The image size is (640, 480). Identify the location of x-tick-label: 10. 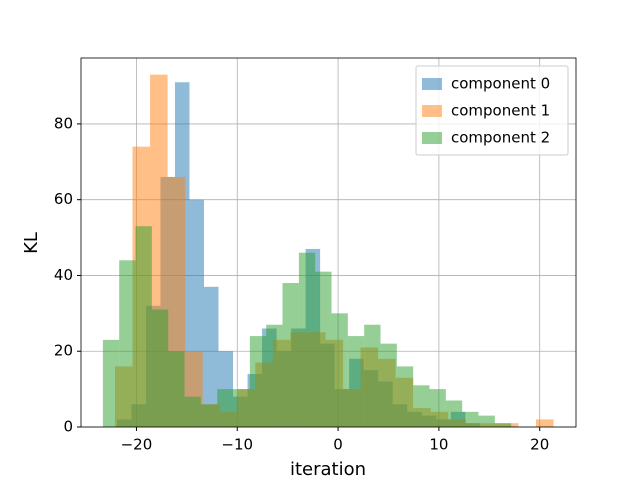
(438, 445).